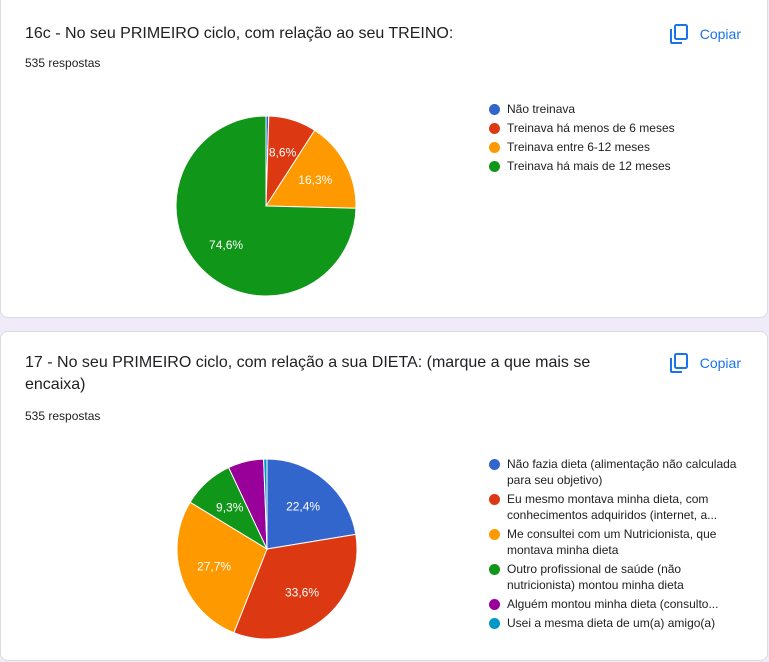 The width and height of the screenshot is (769, 662). I want to click on pie-chart-dieta: 22,4% 33,6% 27,7% 9,3%, so click(267, 549).